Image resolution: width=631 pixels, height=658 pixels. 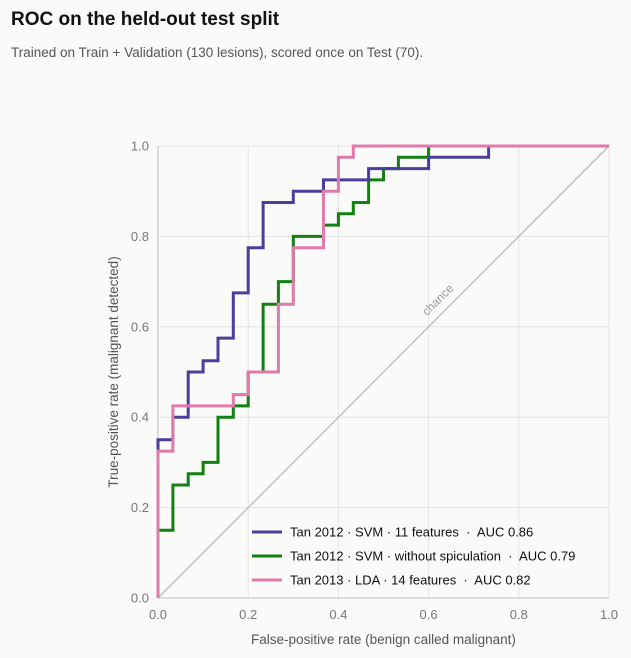 What do you see at coordinates (140, 507) in the screenshot?
I see `y-tick-label: 0.2` at bounding box center [140, 507].